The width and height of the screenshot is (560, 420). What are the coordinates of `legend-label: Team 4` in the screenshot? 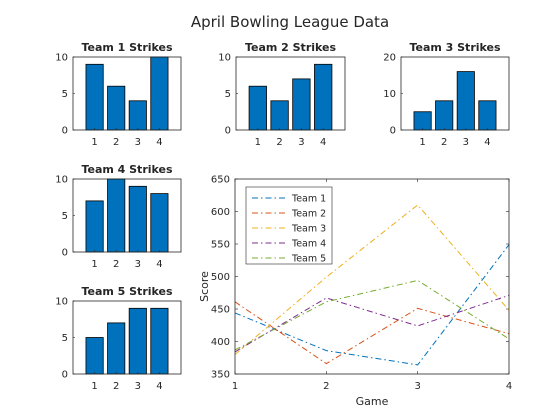 It's located at (308, 244).